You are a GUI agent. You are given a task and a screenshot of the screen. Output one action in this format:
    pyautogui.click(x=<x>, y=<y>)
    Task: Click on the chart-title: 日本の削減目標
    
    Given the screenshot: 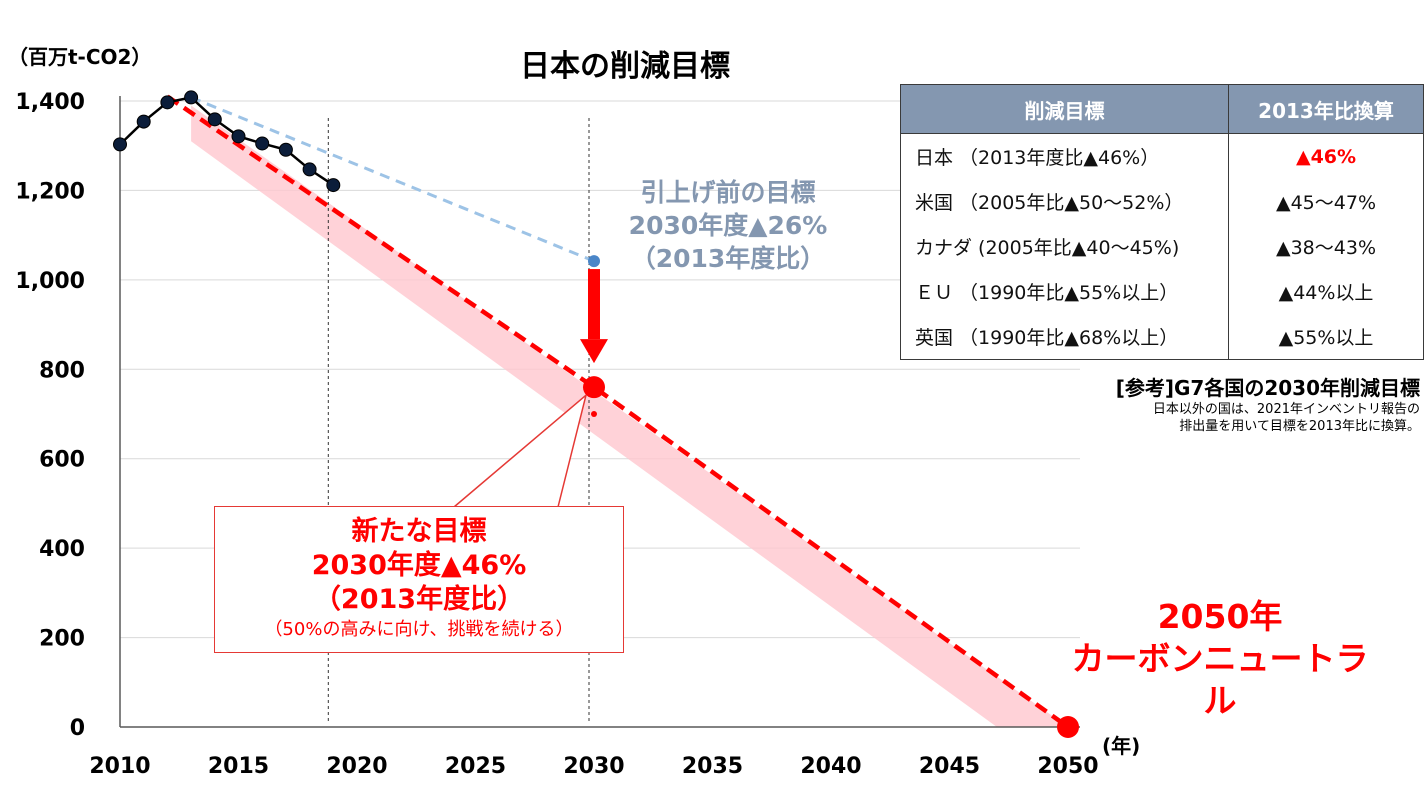 What is the action you would take?
    pyautogui.click(x=625, y=66)
    